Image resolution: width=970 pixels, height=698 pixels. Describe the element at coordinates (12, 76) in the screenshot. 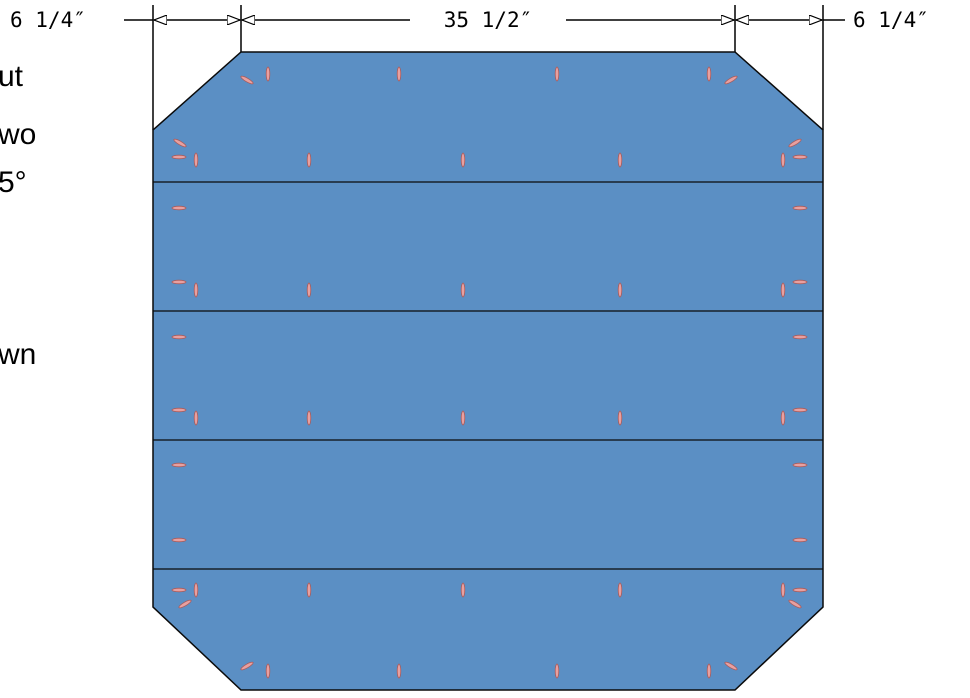

I see `left-text-line-1: ut` at that location.